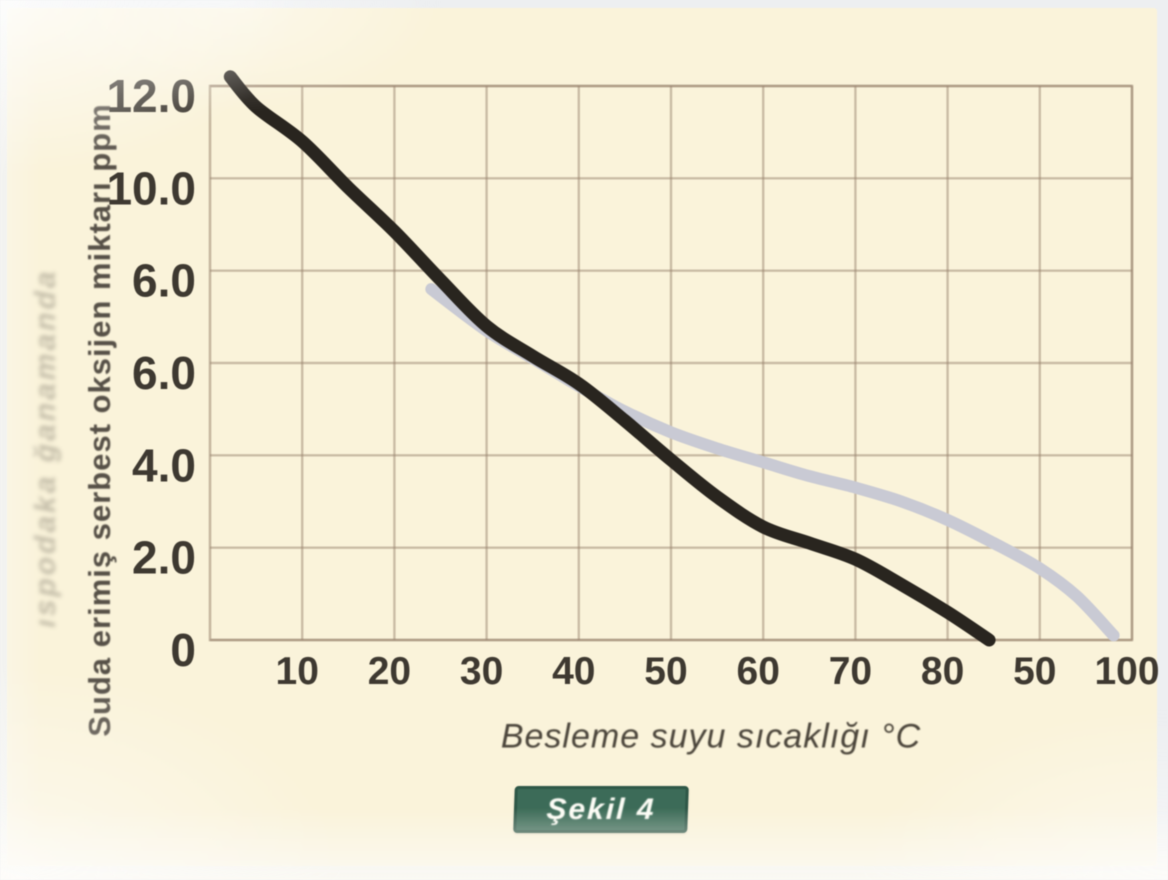  What do you see at coordinates (1126, 671) in the screenshot?
I see `x-tick-label: 100` at bounding box center [1126, 671].